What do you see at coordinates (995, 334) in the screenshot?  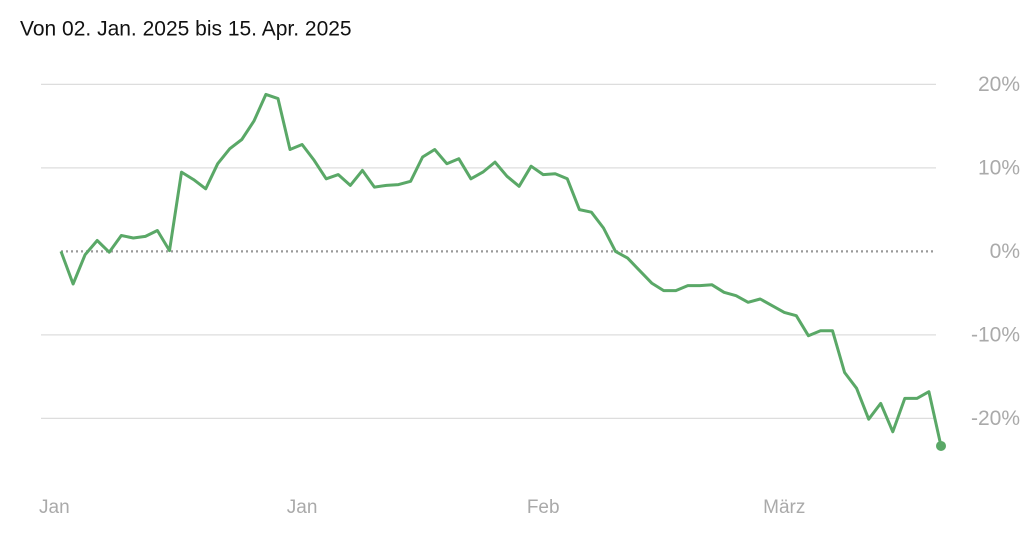 I see `y-tick-label: -10%` at bounding box center [995, 334].